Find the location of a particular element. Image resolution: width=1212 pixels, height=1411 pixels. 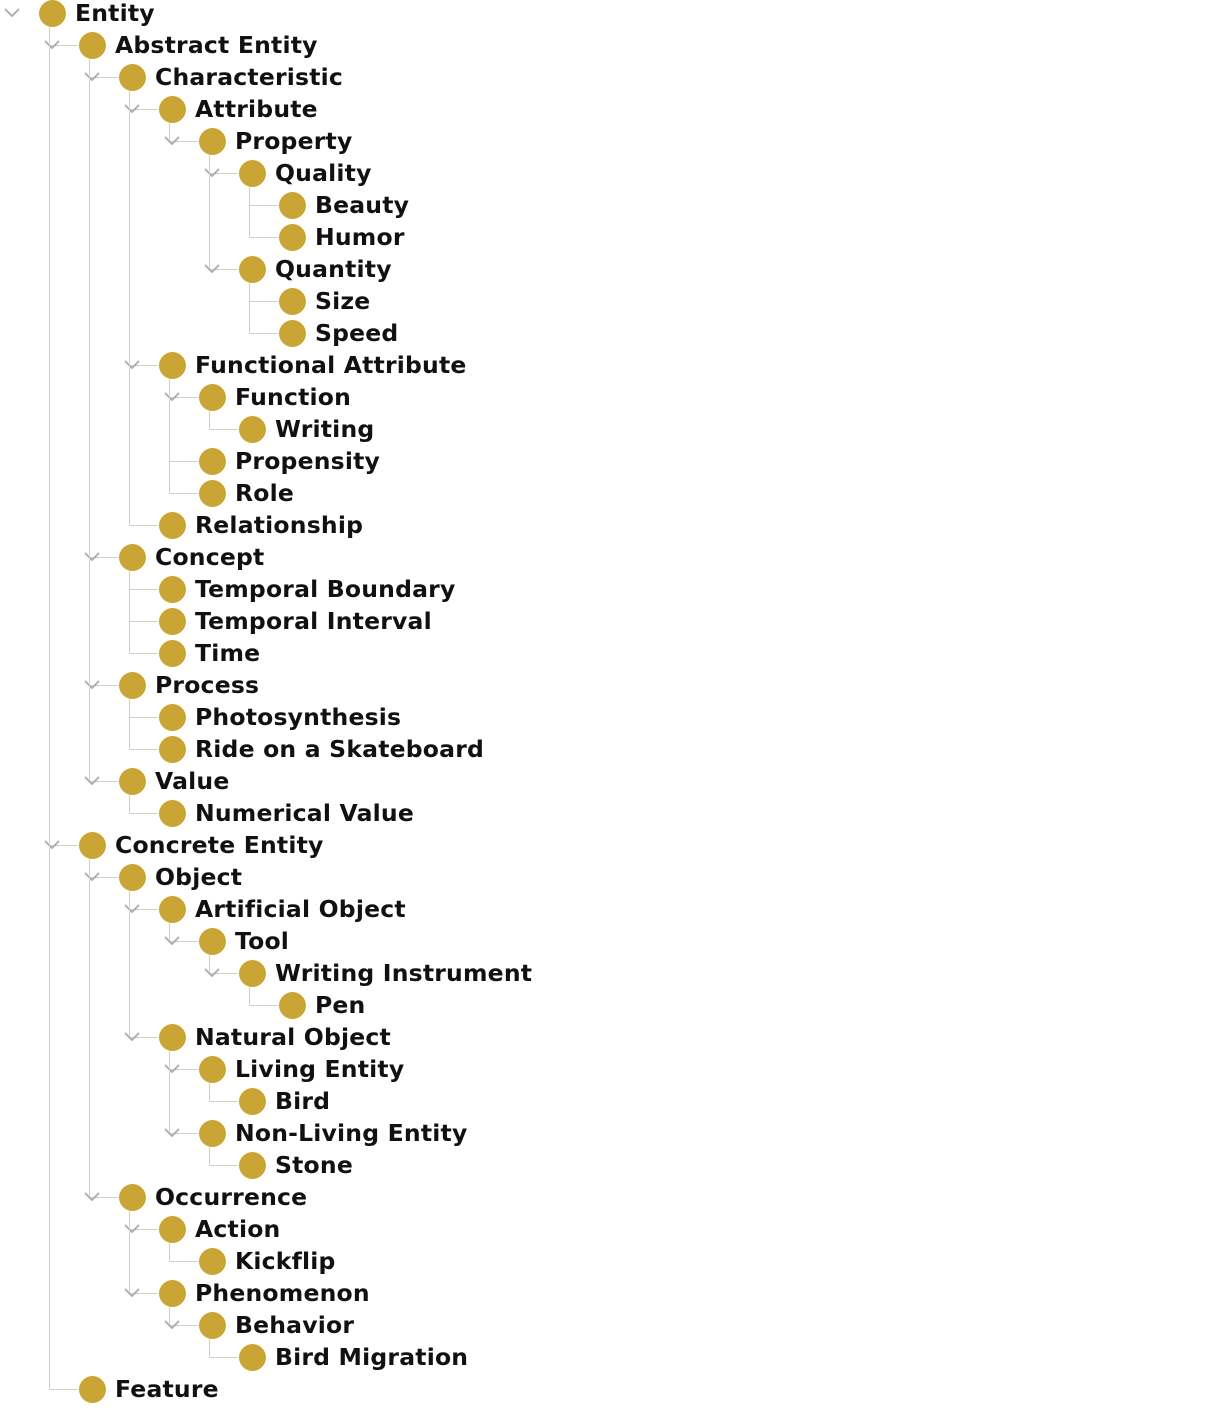

tree-node-characteristic: Characteristic is located at coordinates (231, 77).